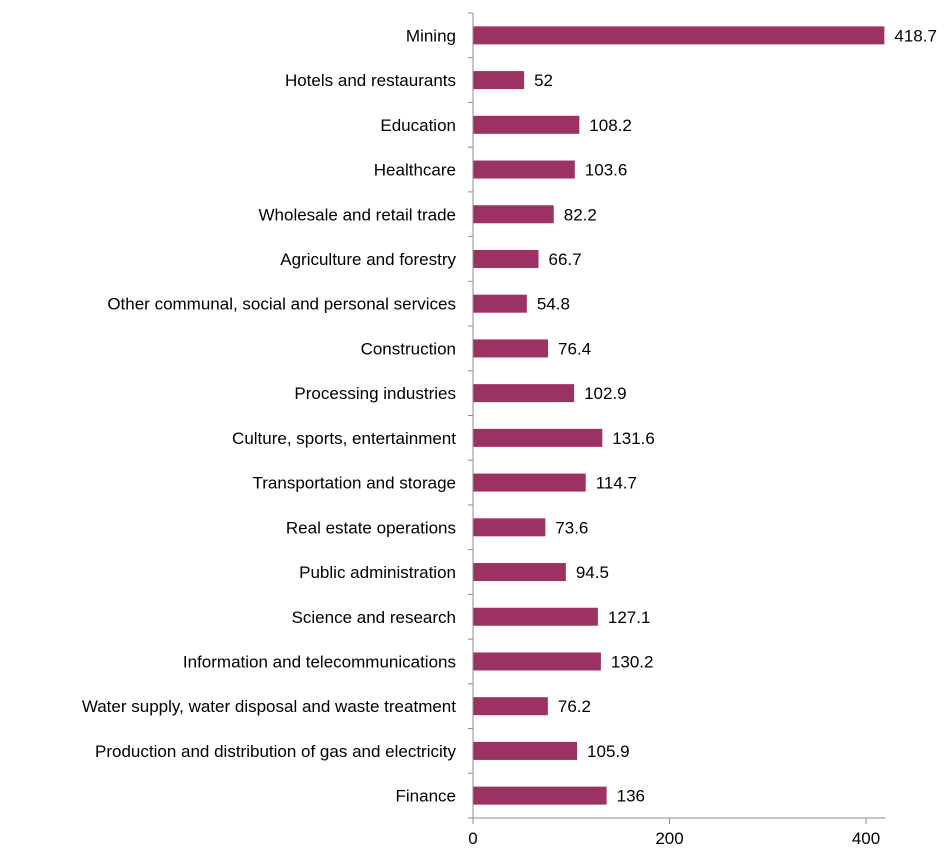 The width and height of the screenshot is (948, 850). What do you see at coordinates (592, 572) in the screenshot?
I see `value-label: 94.5` at bounding box center [592, 572].